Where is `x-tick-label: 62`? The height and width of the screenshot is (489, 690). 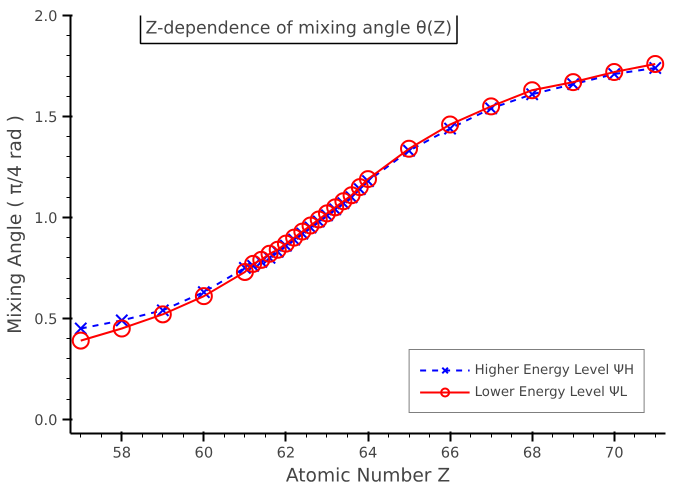
x-tick-label: 62 is located at coordinates (286, 453).